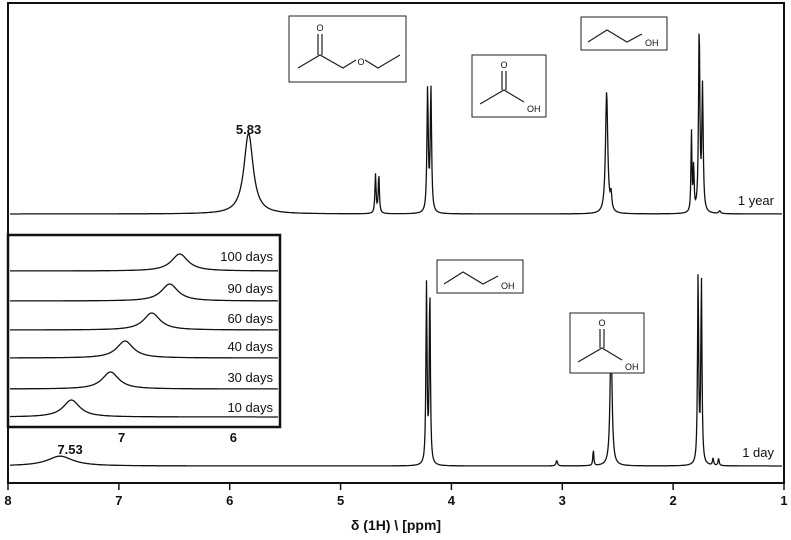  What do you see at coordinates (246, 256) in the screenshot?
I see `inset-series-label: 100 days` at bounding box center [246, 256].